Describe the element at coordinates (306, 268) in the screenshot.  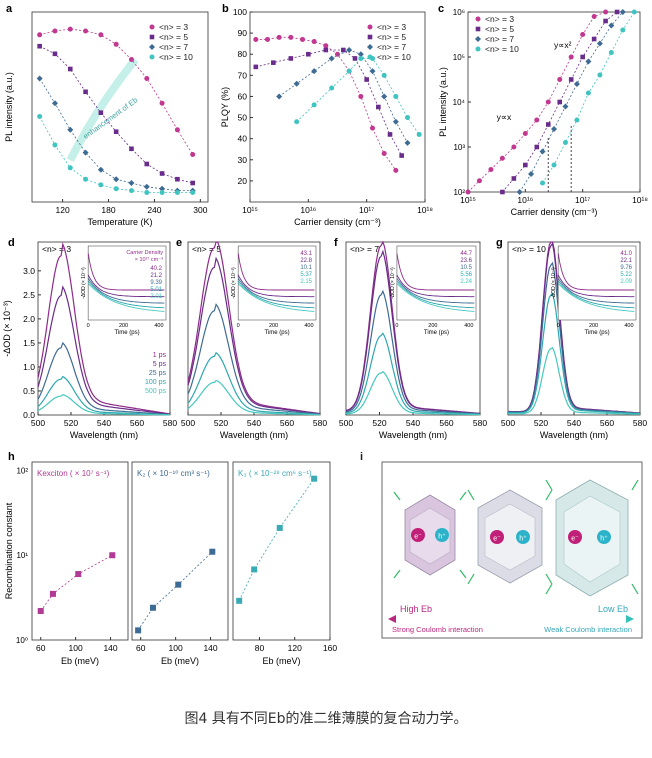
I see `density-label: 10.1` at that location.